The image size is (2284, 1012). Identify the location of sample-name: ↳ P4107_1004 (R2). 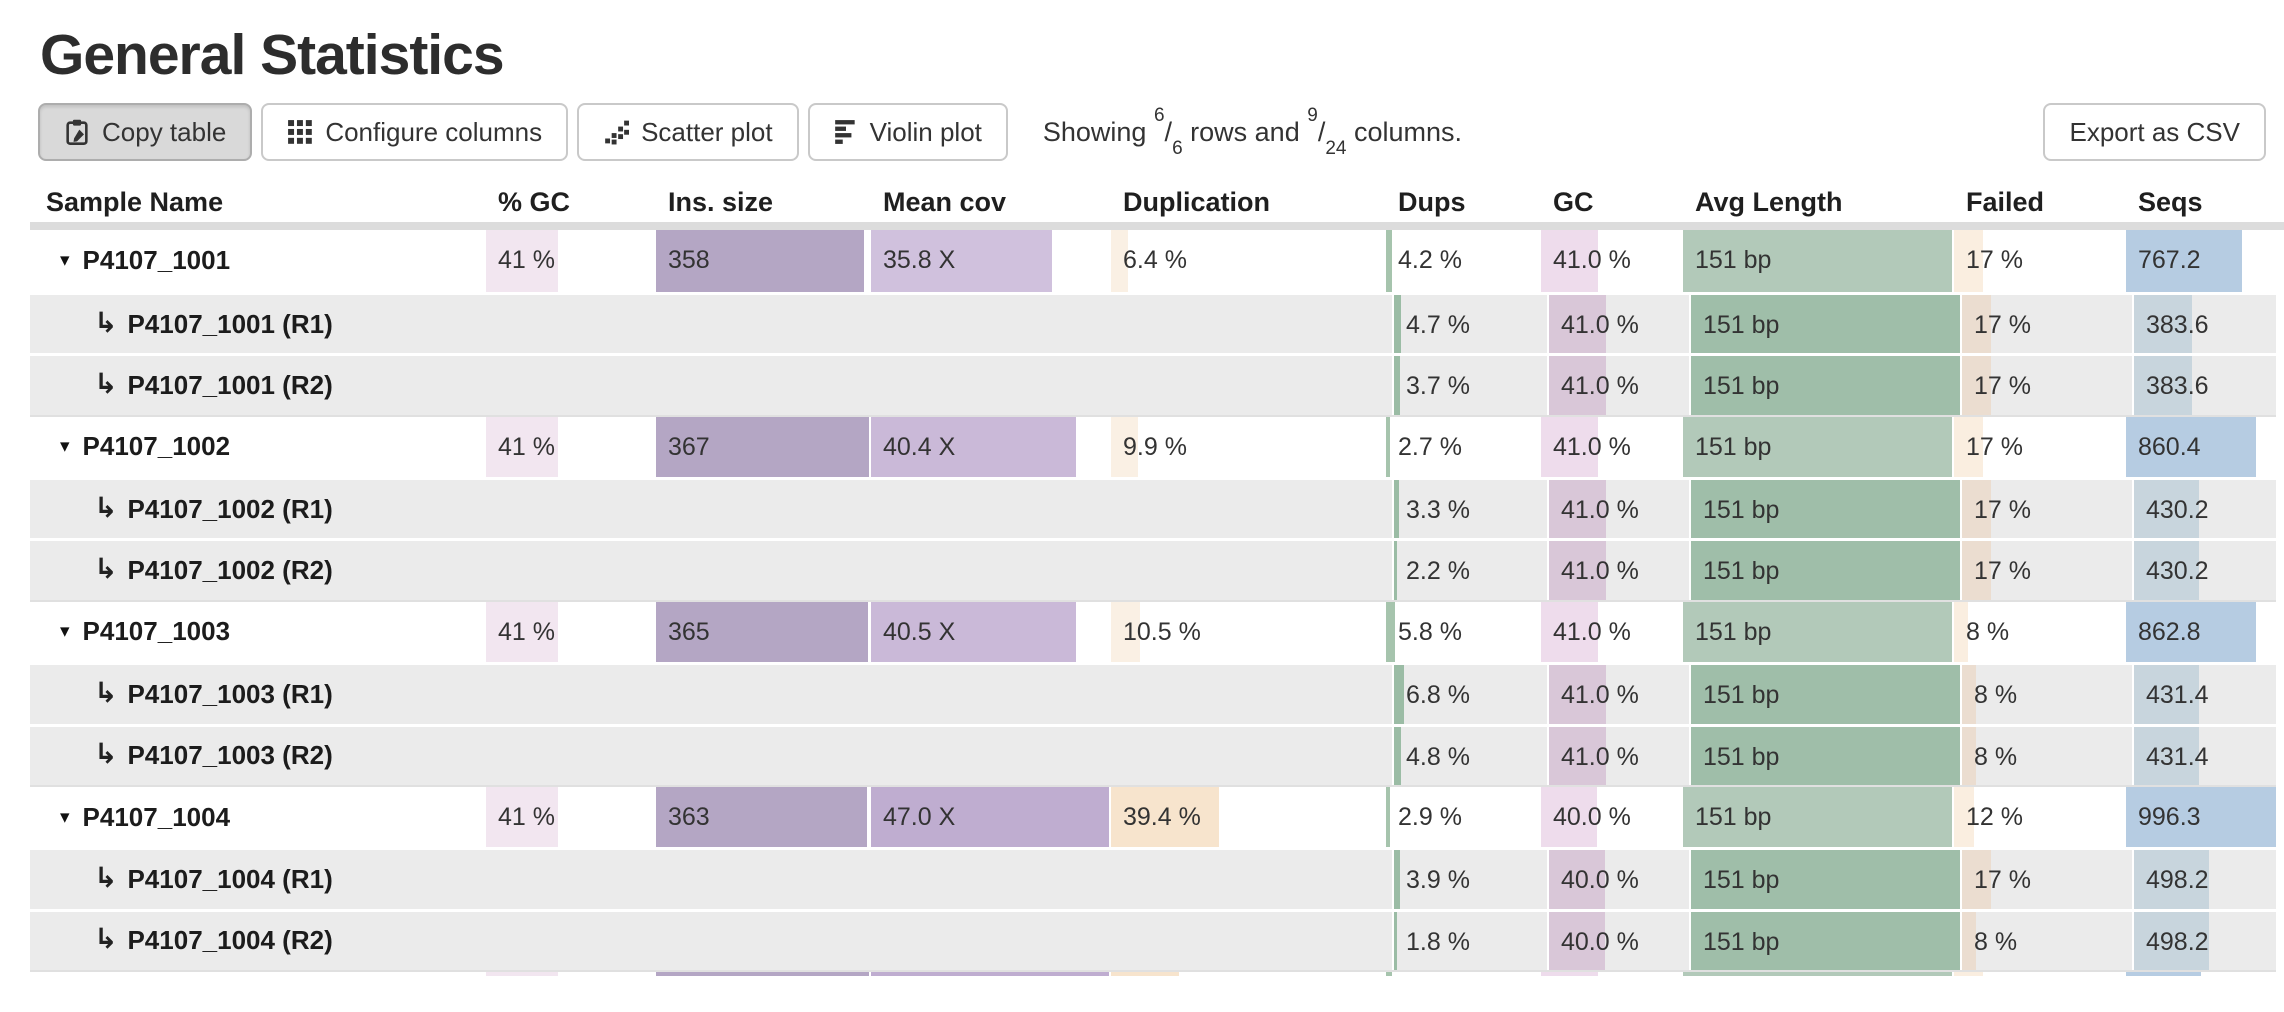
(711, 941).